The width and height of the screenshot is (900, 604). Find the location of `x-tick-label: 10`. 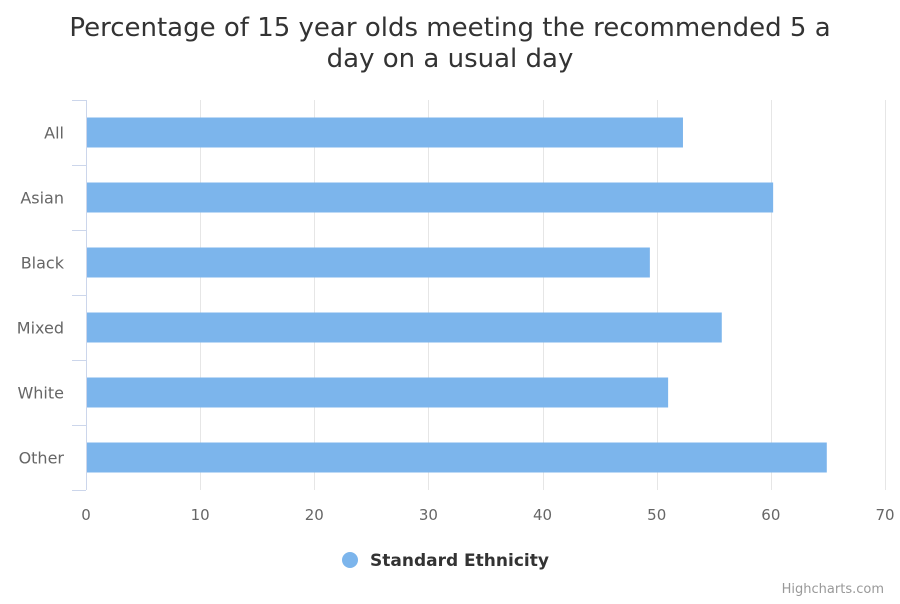

x-tick-label: 10 is located at coordinates (200, 515).